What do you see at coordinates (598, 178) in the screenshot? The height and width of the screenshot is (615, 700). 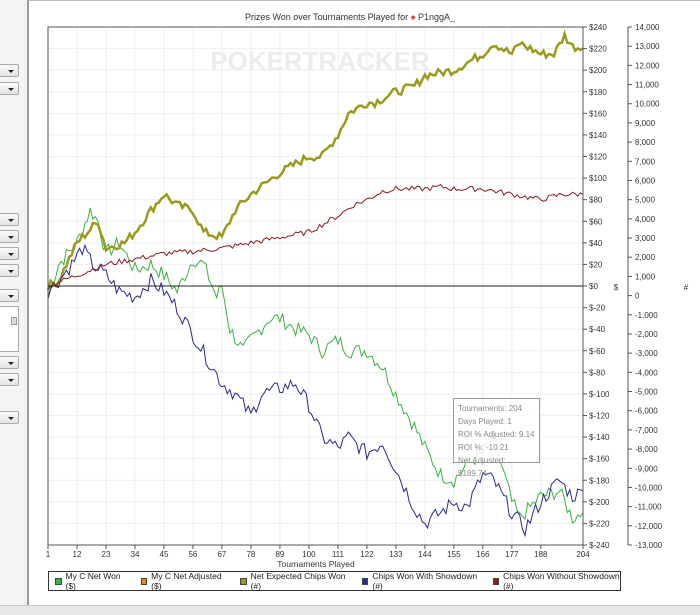 I see `y-tick-label: $100` at bounding box center [598, 178].